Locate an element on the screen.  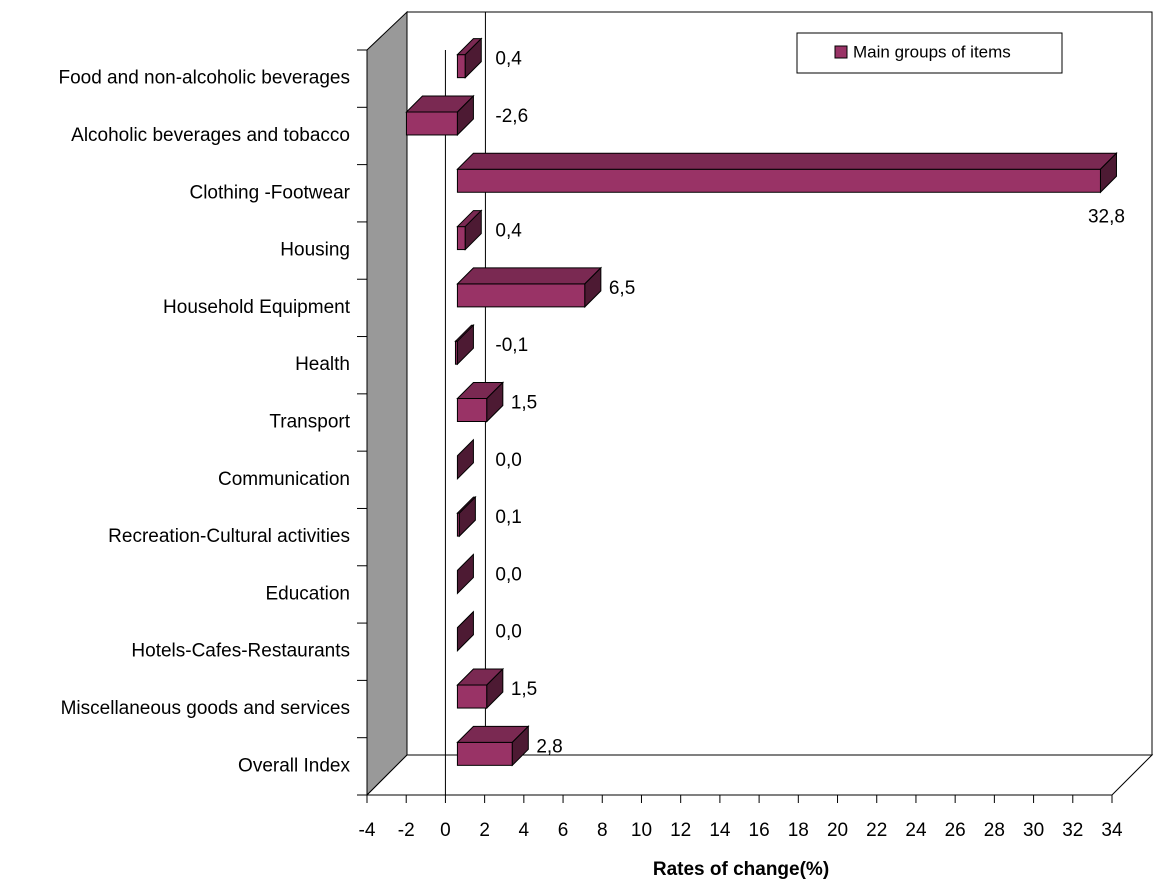
value-label: 32,8 is located at coordinates (1106, 216).